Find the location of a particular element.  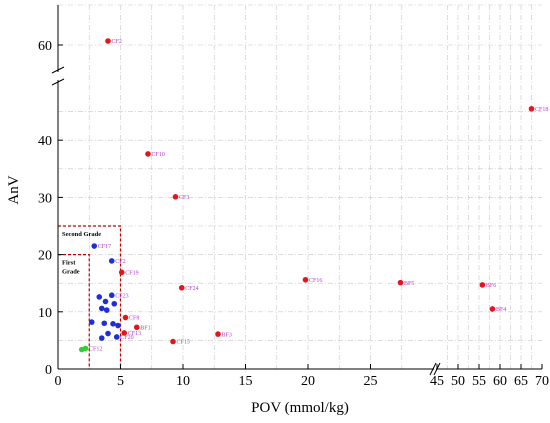

x-tick-label: 55 is located at coordinates (479, 381).